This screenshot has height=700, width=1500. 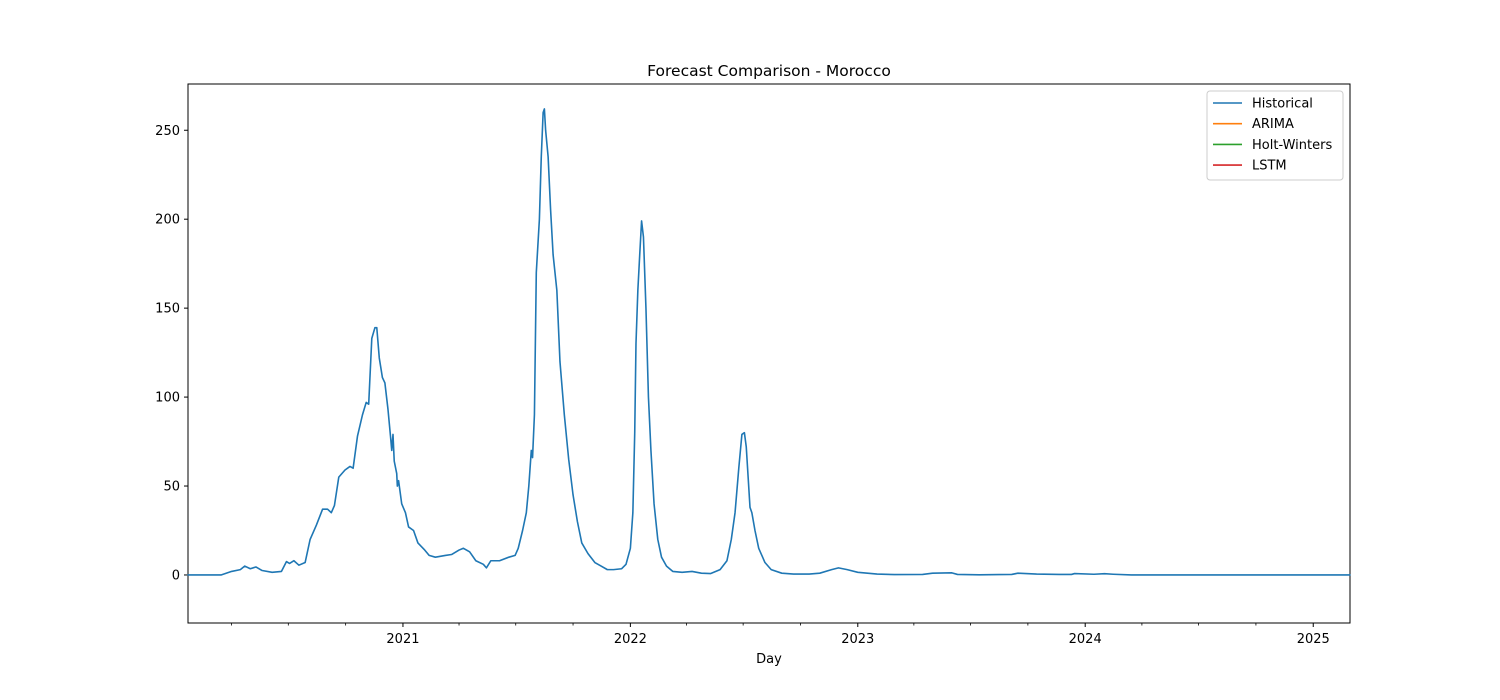 What do you see at coordinates (1273, 124) in the screenshot?
I see `legend-label-arima: ARIMA` at bounding box center [1273, 124].